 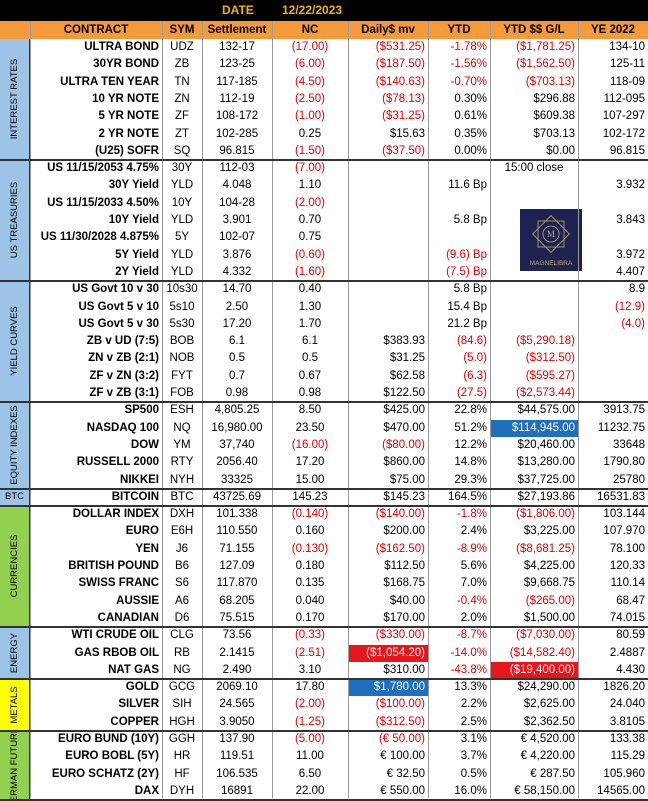 What do you see at coordinates (627, 150) in the screenshot?
I see `cell-ye-2022: 96.815` at bounding box center [627, 150].